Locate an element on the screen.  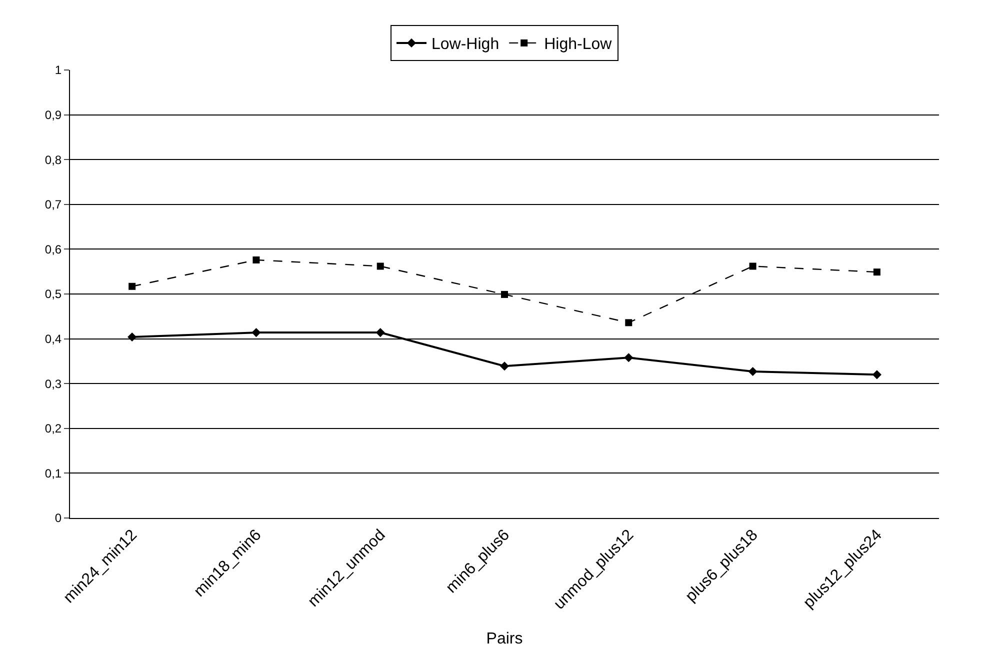
legend-label: Low-High is located at coordinates (466, 45).